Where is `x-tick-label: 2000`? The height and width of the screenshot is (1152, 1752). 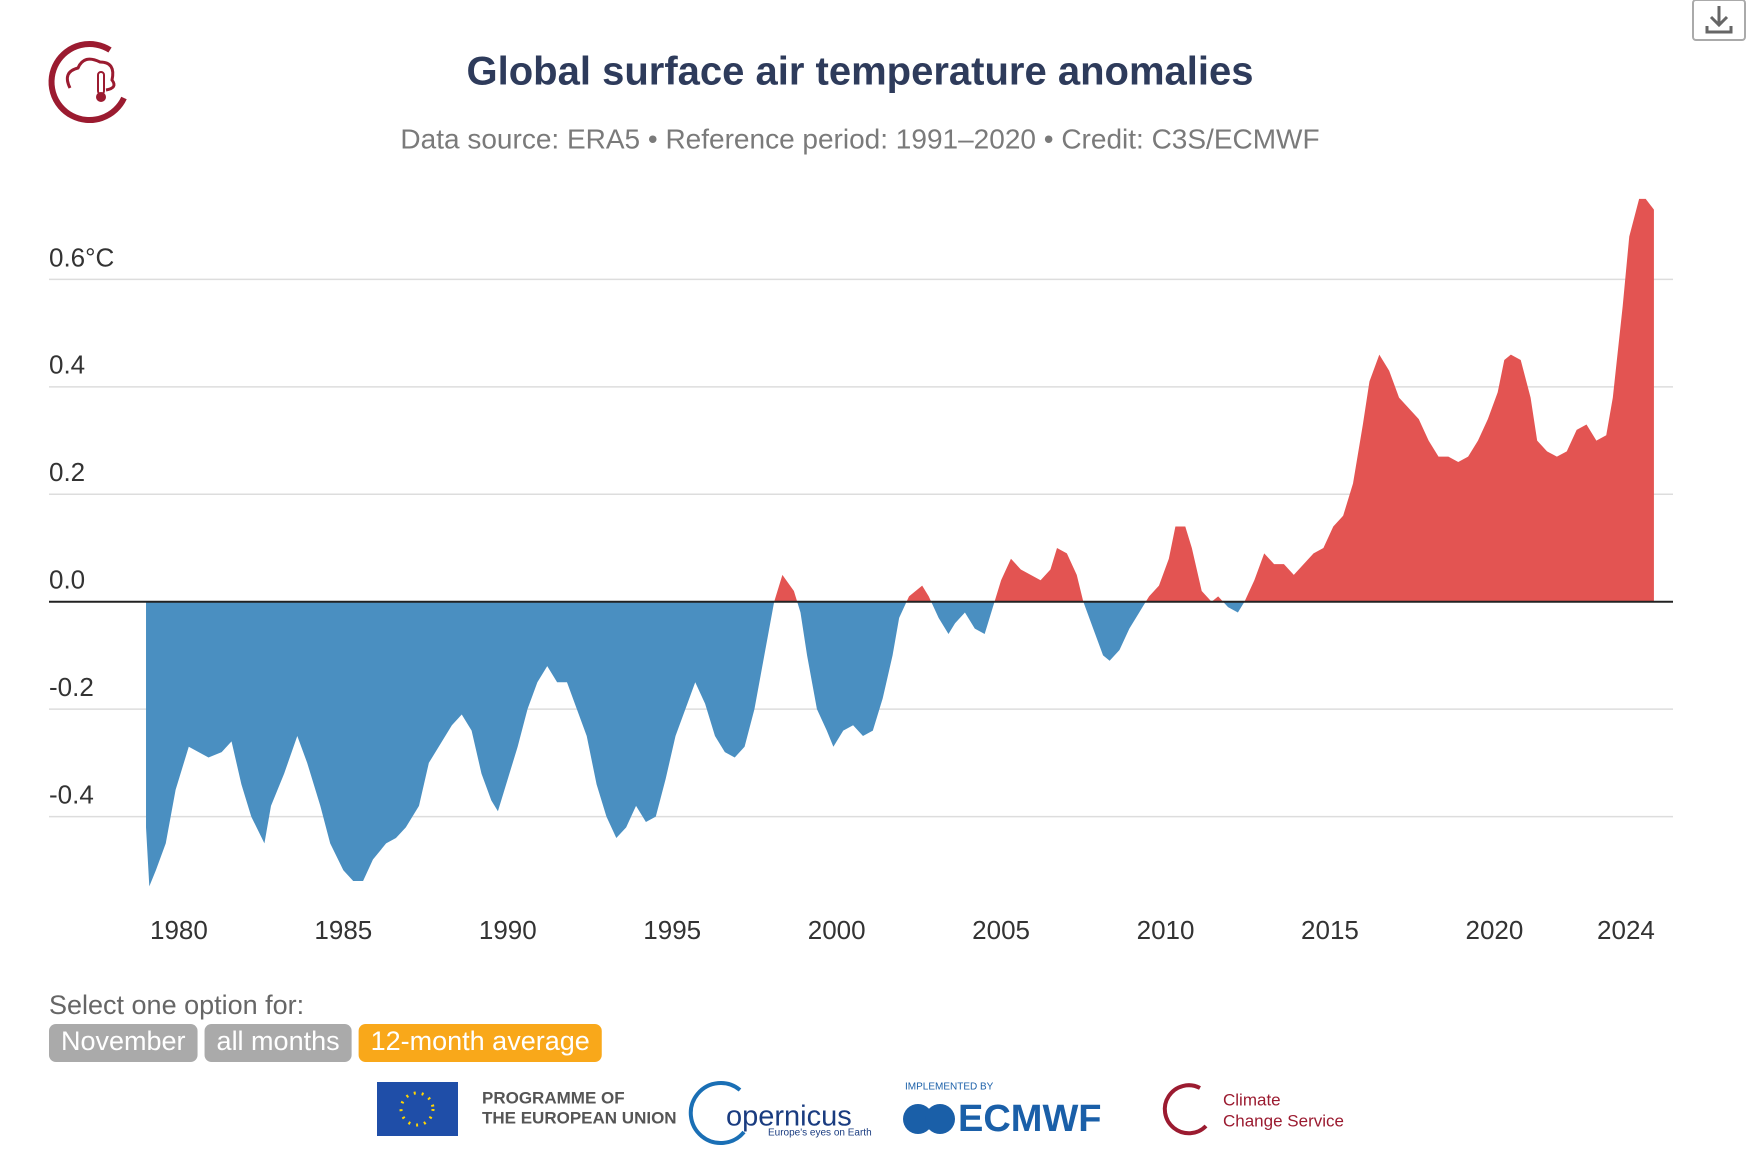 x-tick-label: 2000 is located at coordinates (837, 930).